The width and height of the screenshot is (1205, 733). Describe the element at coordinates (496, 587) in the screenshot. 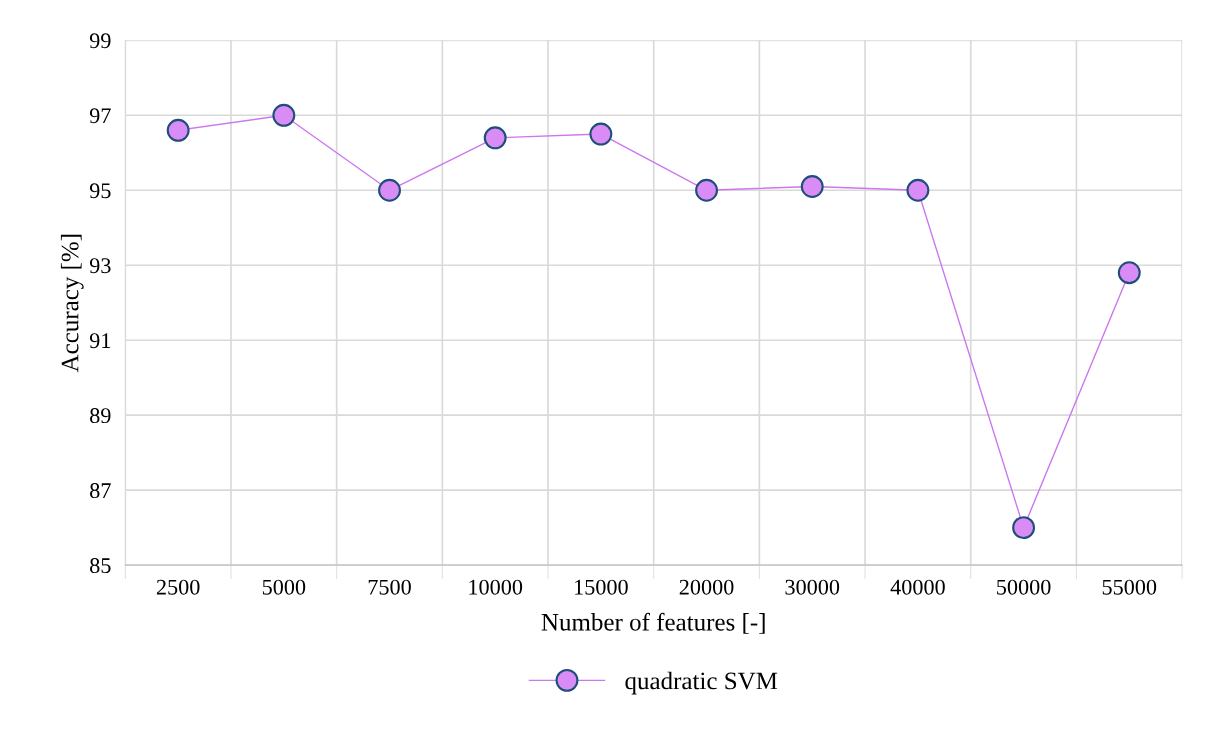

I see `x-tick-label: 10000` at that location.